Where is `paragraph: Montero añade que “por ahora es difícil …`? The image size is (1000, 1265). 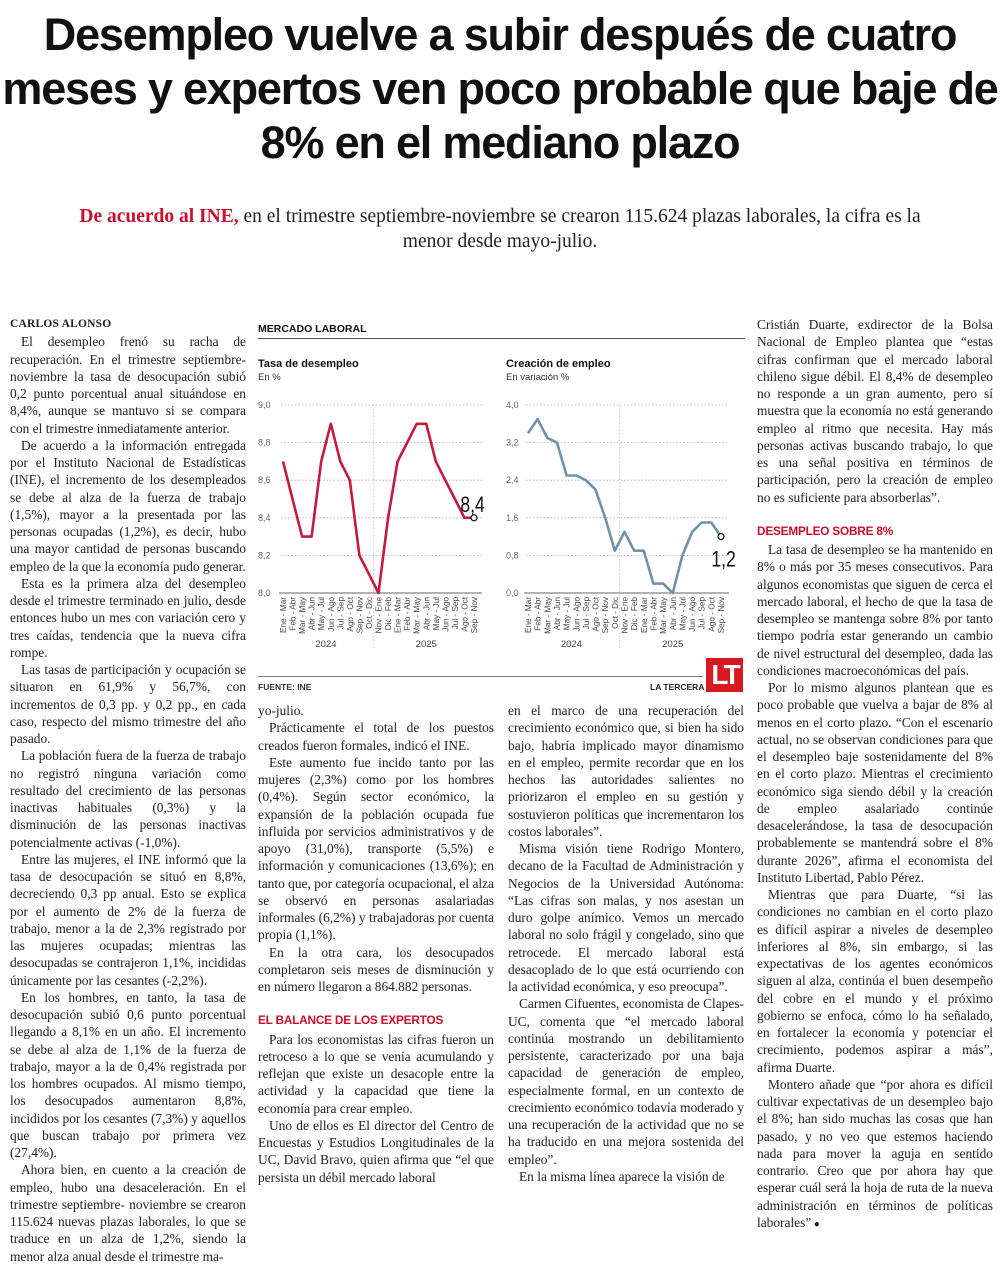
paragraph: Montero añade que “por ahora es difícil … is located at coordinates (875, 1154).